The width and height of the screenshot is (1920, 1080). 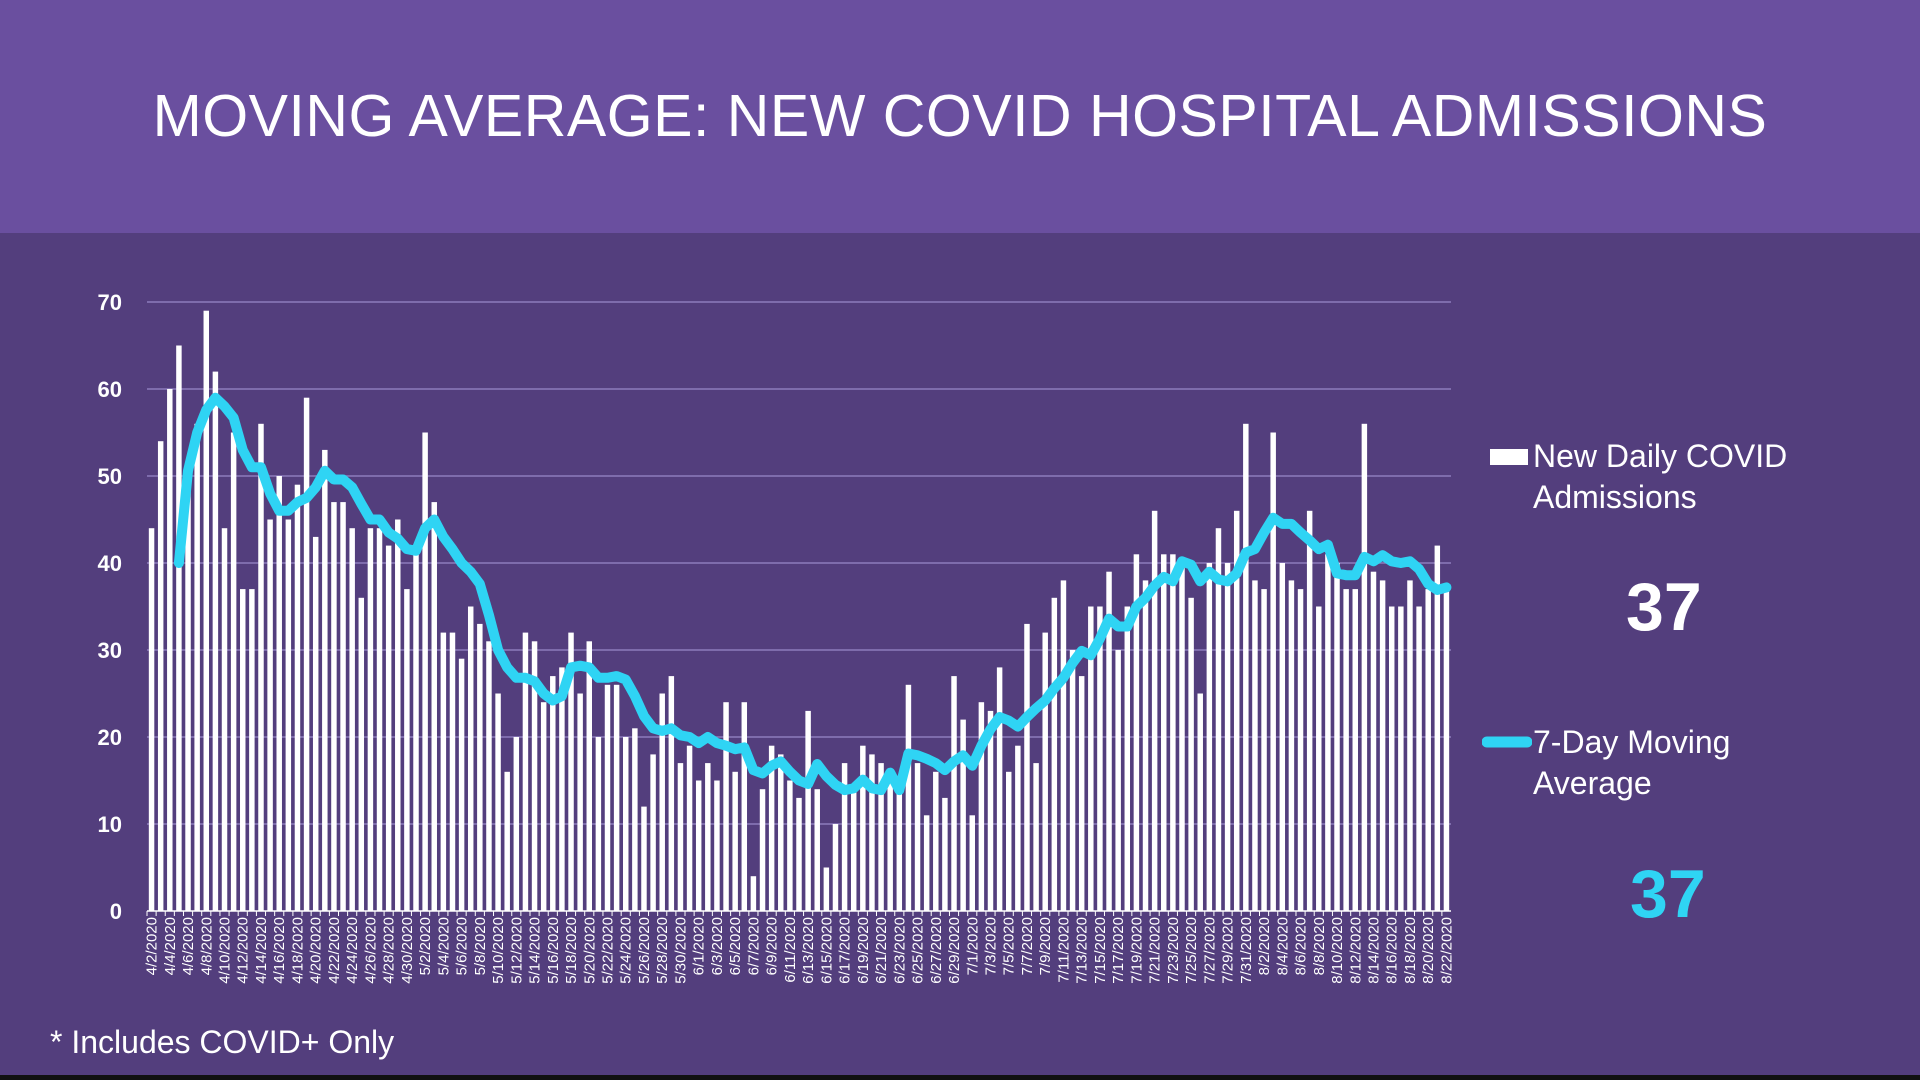 I want to click on y-tick-label: 50, so click(x=110, y=476).